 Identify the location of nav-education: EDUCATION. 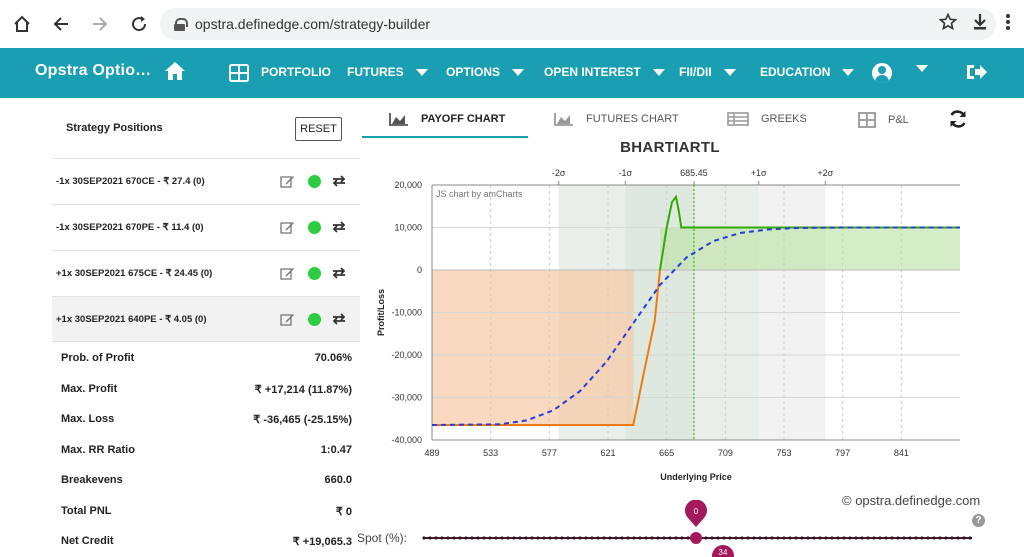
(807, 72).